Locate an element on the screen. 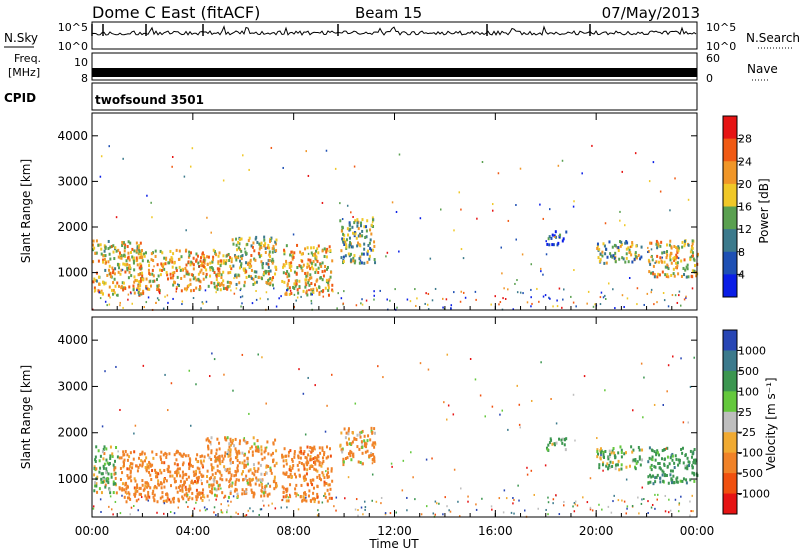 This screenshot has height=554, width=800. x-tick-label: 00:00 is located at coordinates (92, 531).